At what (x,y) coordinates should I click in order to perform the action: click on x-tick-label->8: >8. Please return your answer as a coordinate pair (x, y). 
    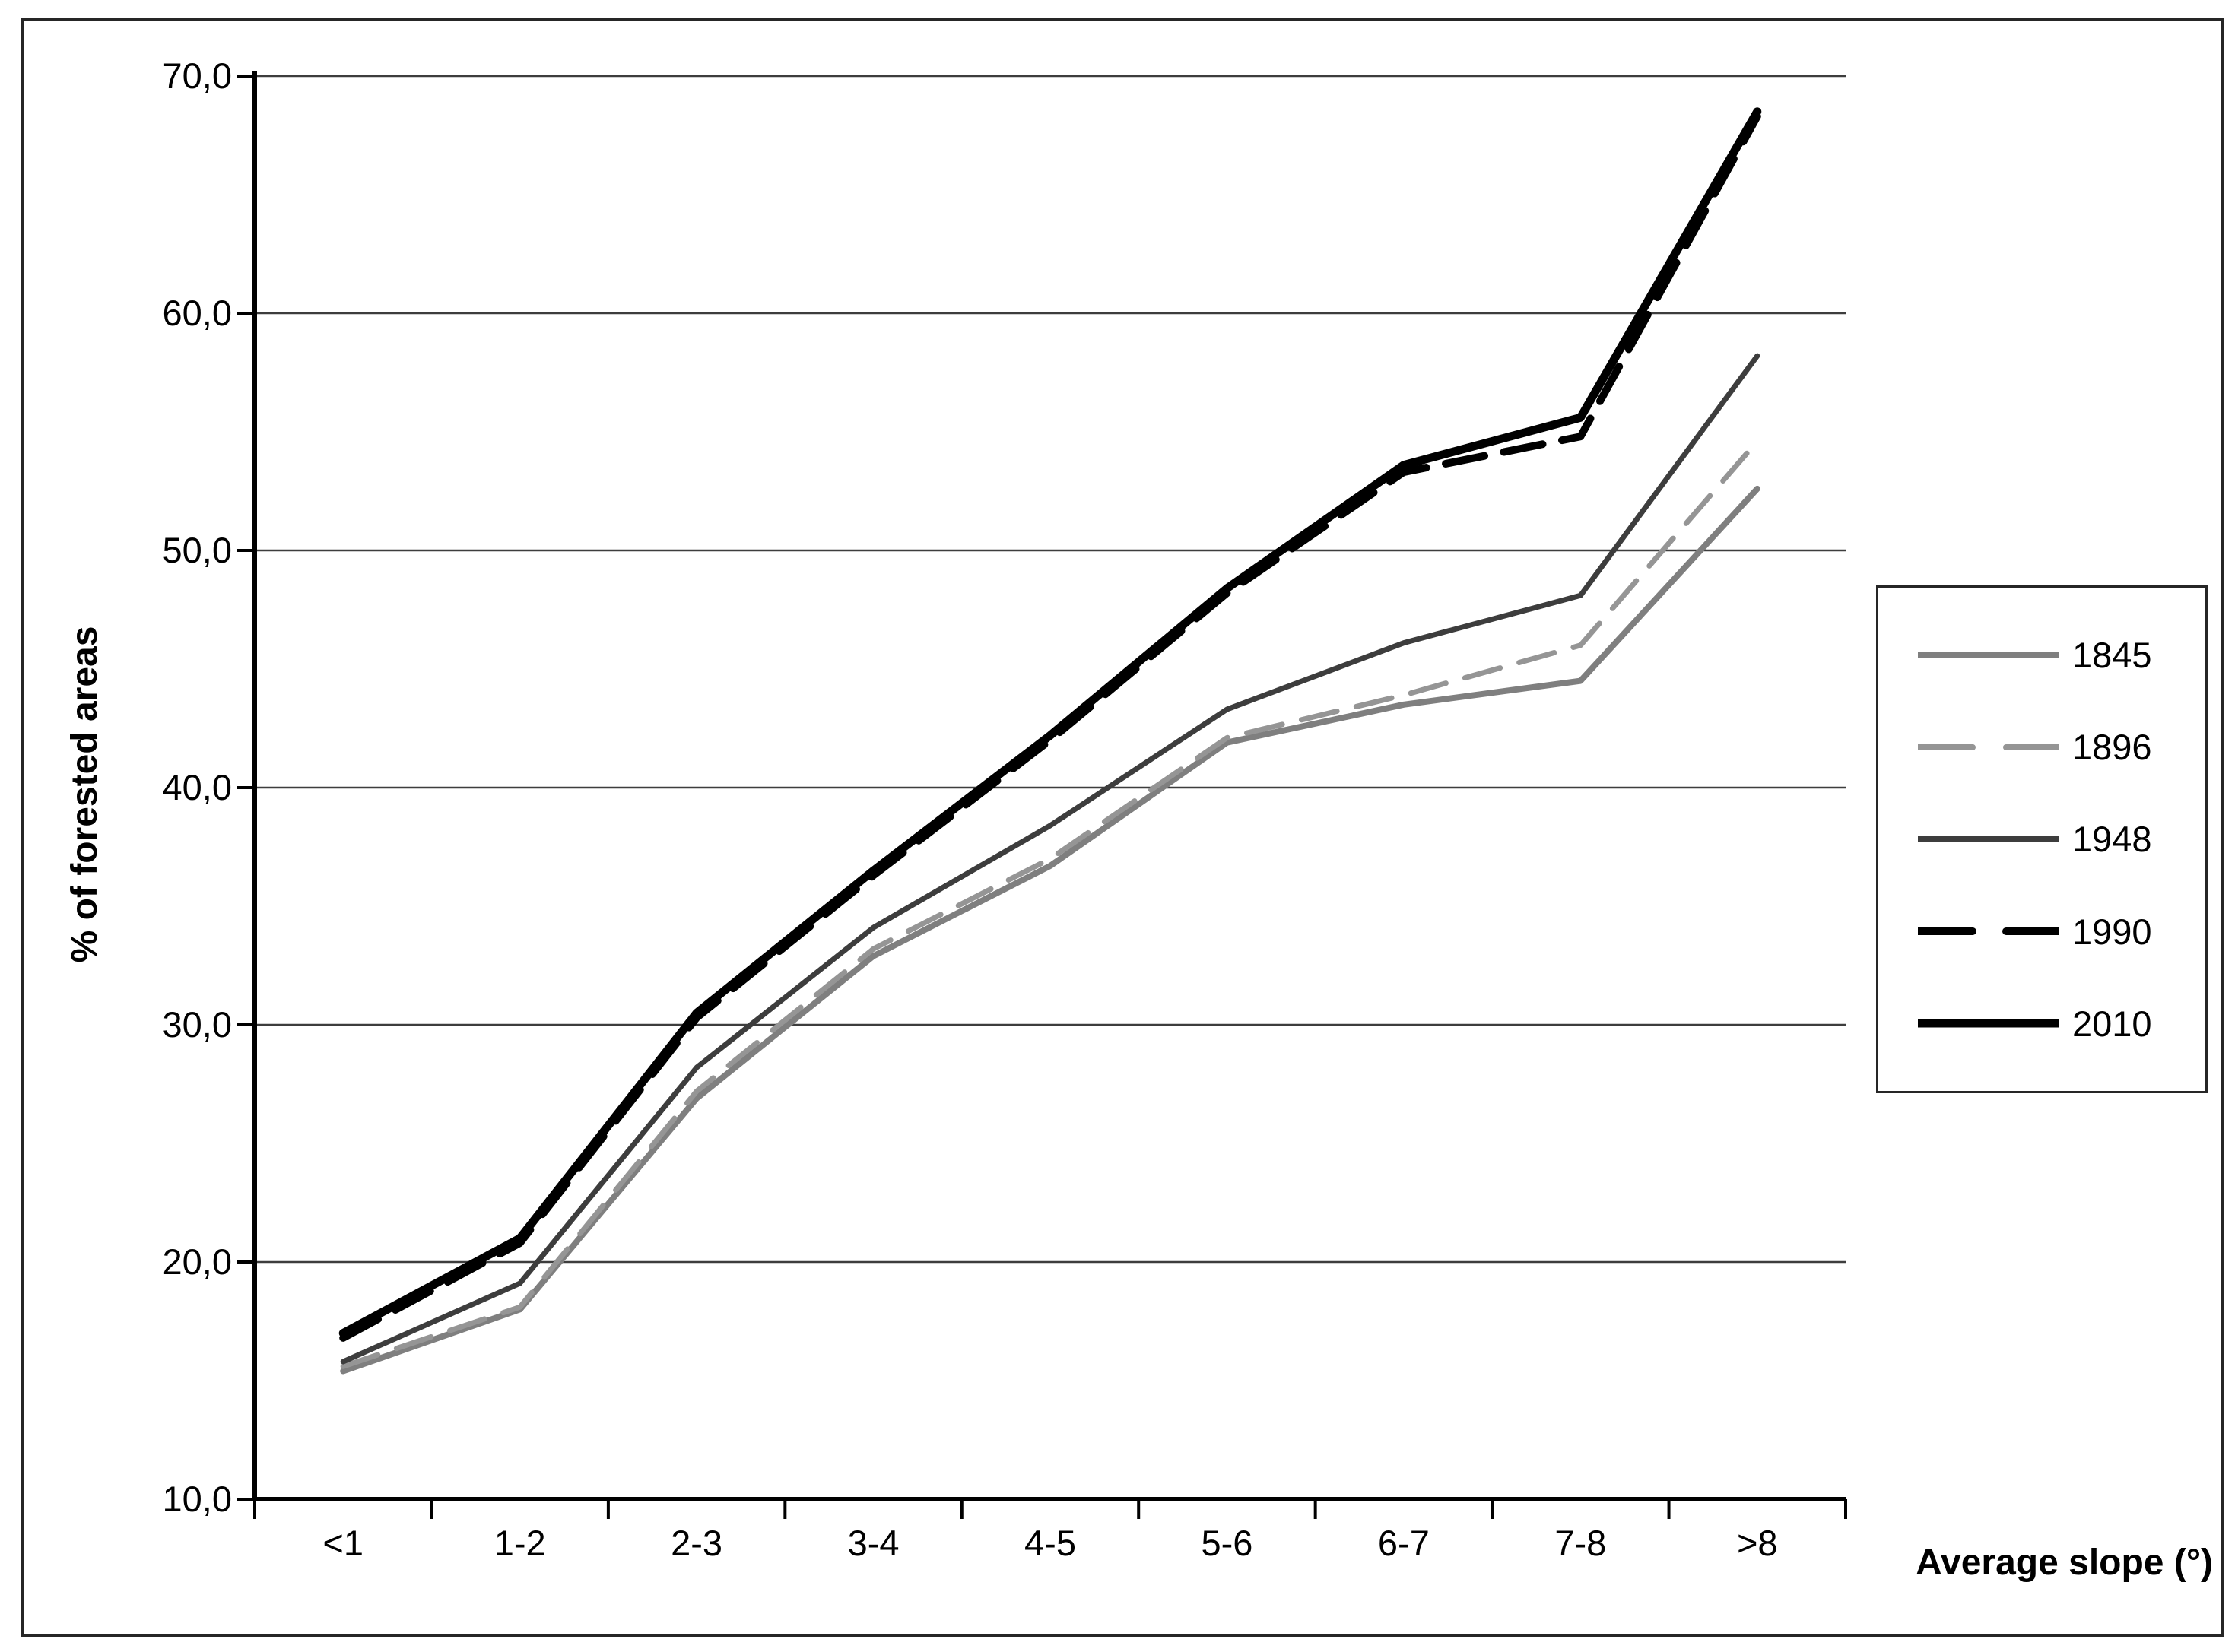
    Looking at the image, I should click on (1757, 1543).